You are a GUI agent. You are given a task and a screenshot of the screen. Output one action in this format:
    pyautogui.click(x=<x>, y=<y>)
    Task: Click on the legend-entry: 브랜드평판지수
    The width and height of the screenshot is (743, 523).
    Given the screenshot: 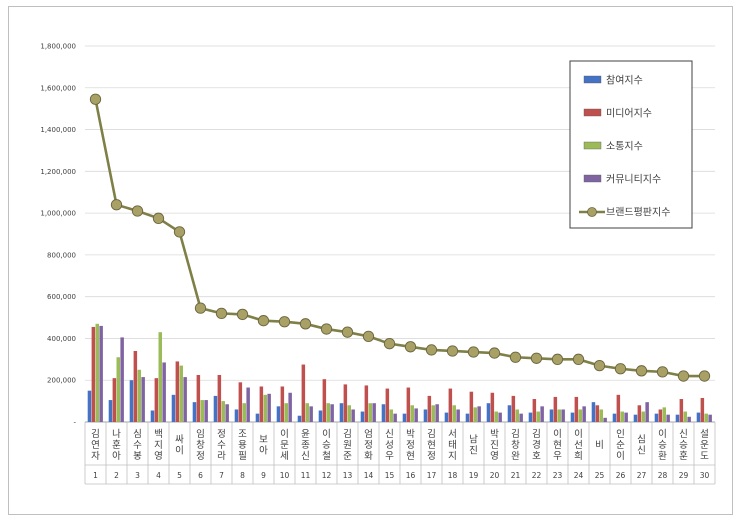 What is the action you would take?
    pyautogui.click(x=638, y=213)
    